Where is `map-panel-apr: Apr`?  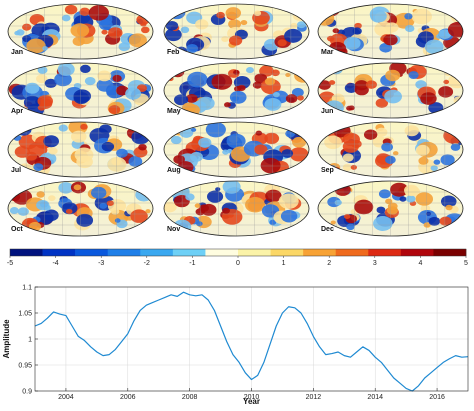
map-panel-apr: Apr is located at coordinates (80, 90).